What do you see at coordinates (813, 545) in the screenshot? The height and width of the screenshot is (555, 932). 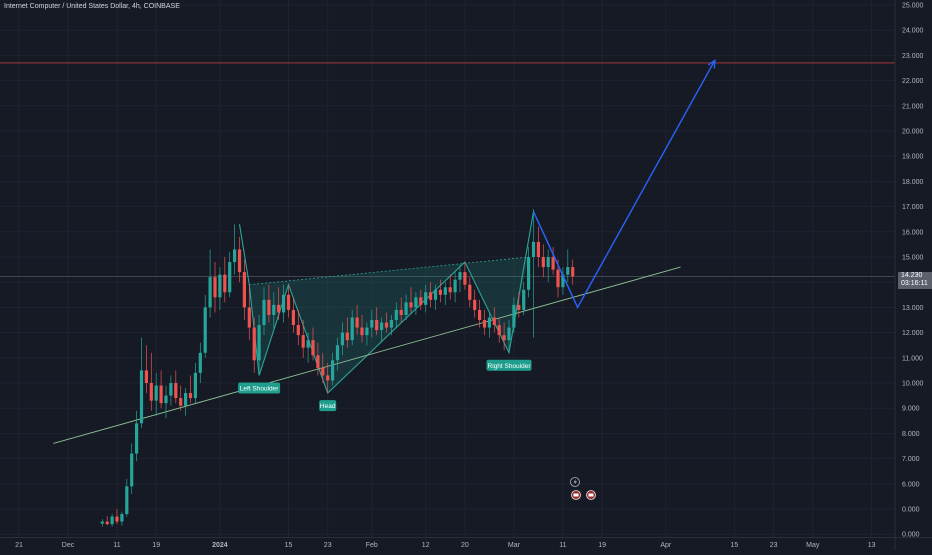 I see `x-tick-label: May` at bounding box center [813, 545].